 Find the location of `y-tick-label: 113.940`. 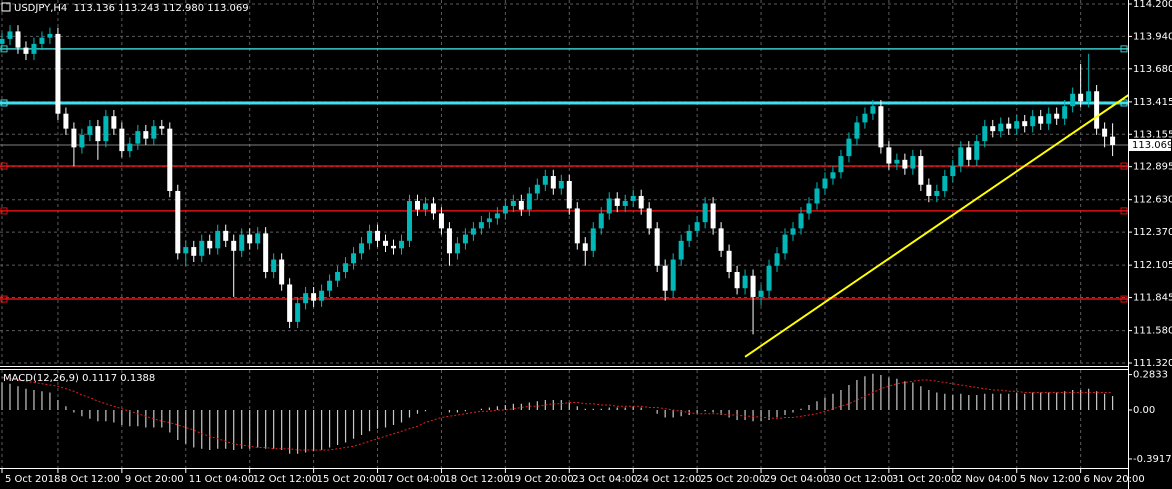

y-tick-label: 113.940 is located at coordinates (1152, 36).